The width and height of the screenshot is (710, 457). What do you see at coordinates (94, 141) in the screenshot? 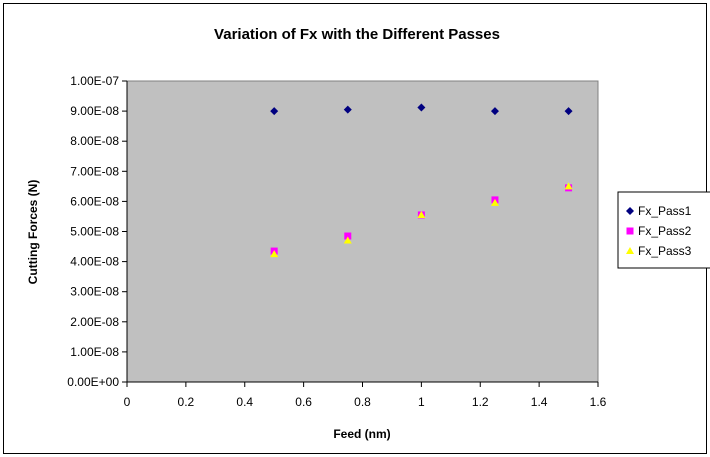
I see `y-tick-label: 8.00E-08` at bounding box center [94, 141].